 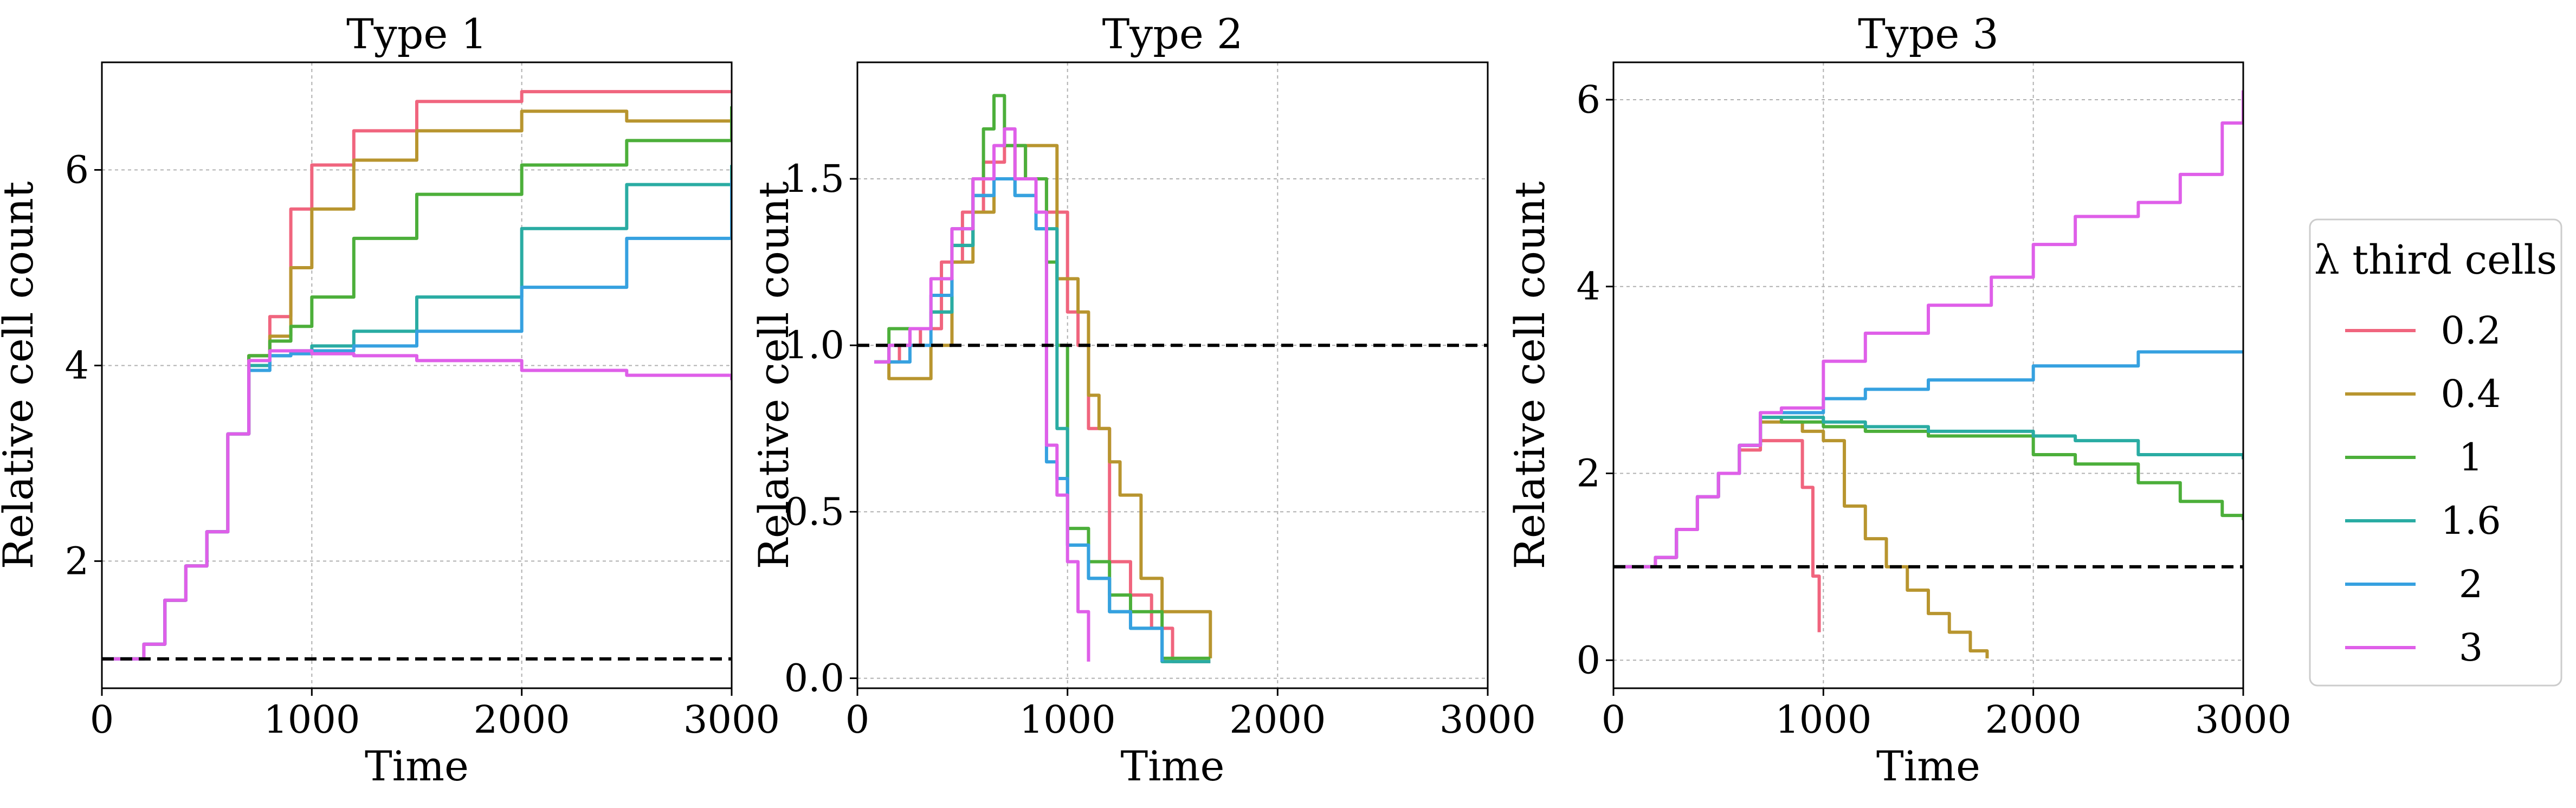 What do you see at coordinates (814, 345) in the screenshot?
I see `y-tick-label: 1.0` at bounding box center [814, 345].